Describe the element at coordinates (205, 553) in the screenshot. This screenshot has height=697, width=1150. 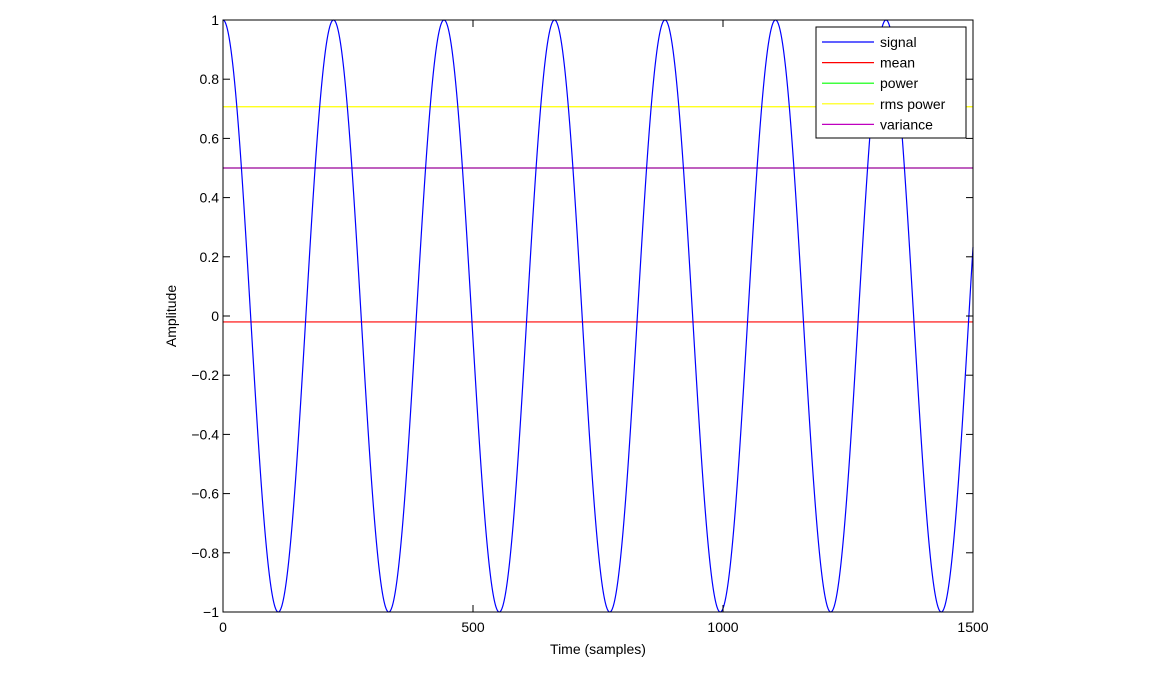
I see `y-tick-label: −0.8` at that location.